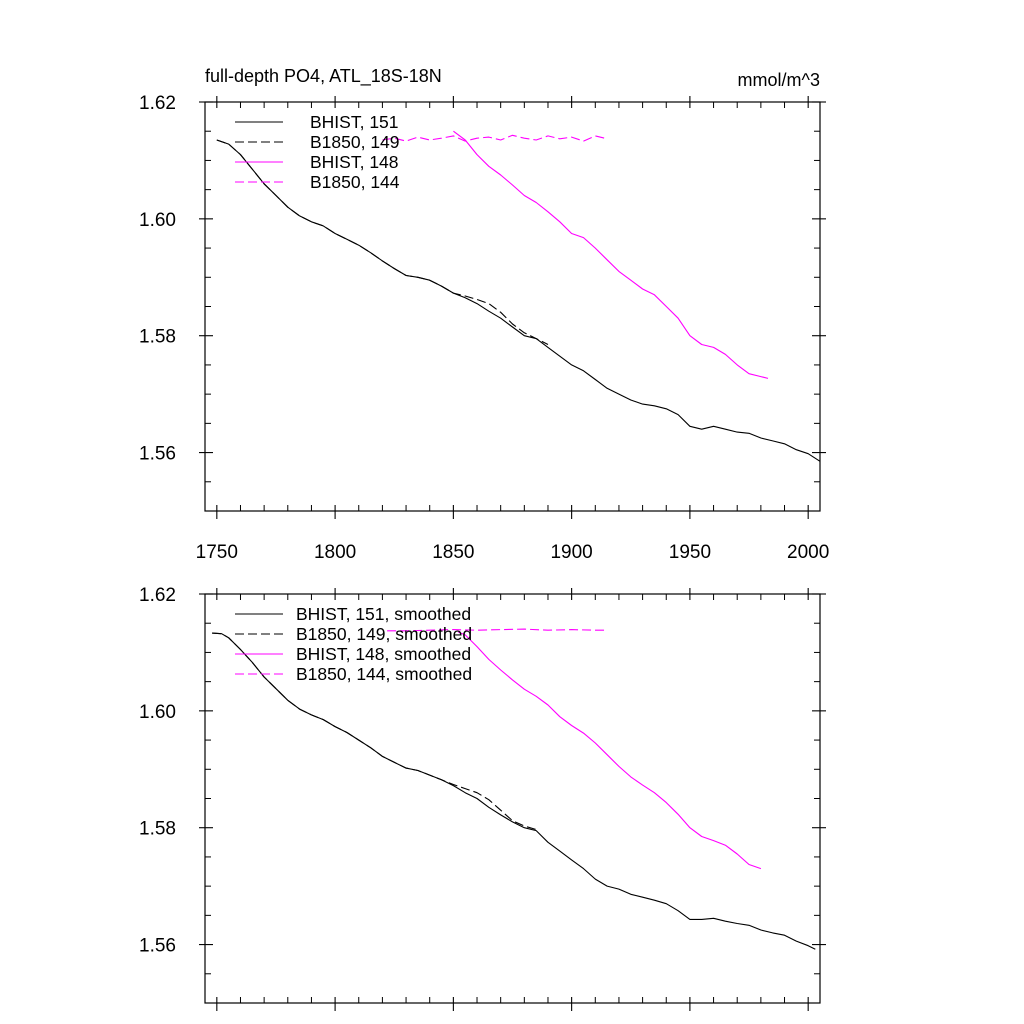 Image resolution: width=1024 pixels, height=1024 pixels. I want to click on top-x-tick-label: 1950, so click(690, 552).